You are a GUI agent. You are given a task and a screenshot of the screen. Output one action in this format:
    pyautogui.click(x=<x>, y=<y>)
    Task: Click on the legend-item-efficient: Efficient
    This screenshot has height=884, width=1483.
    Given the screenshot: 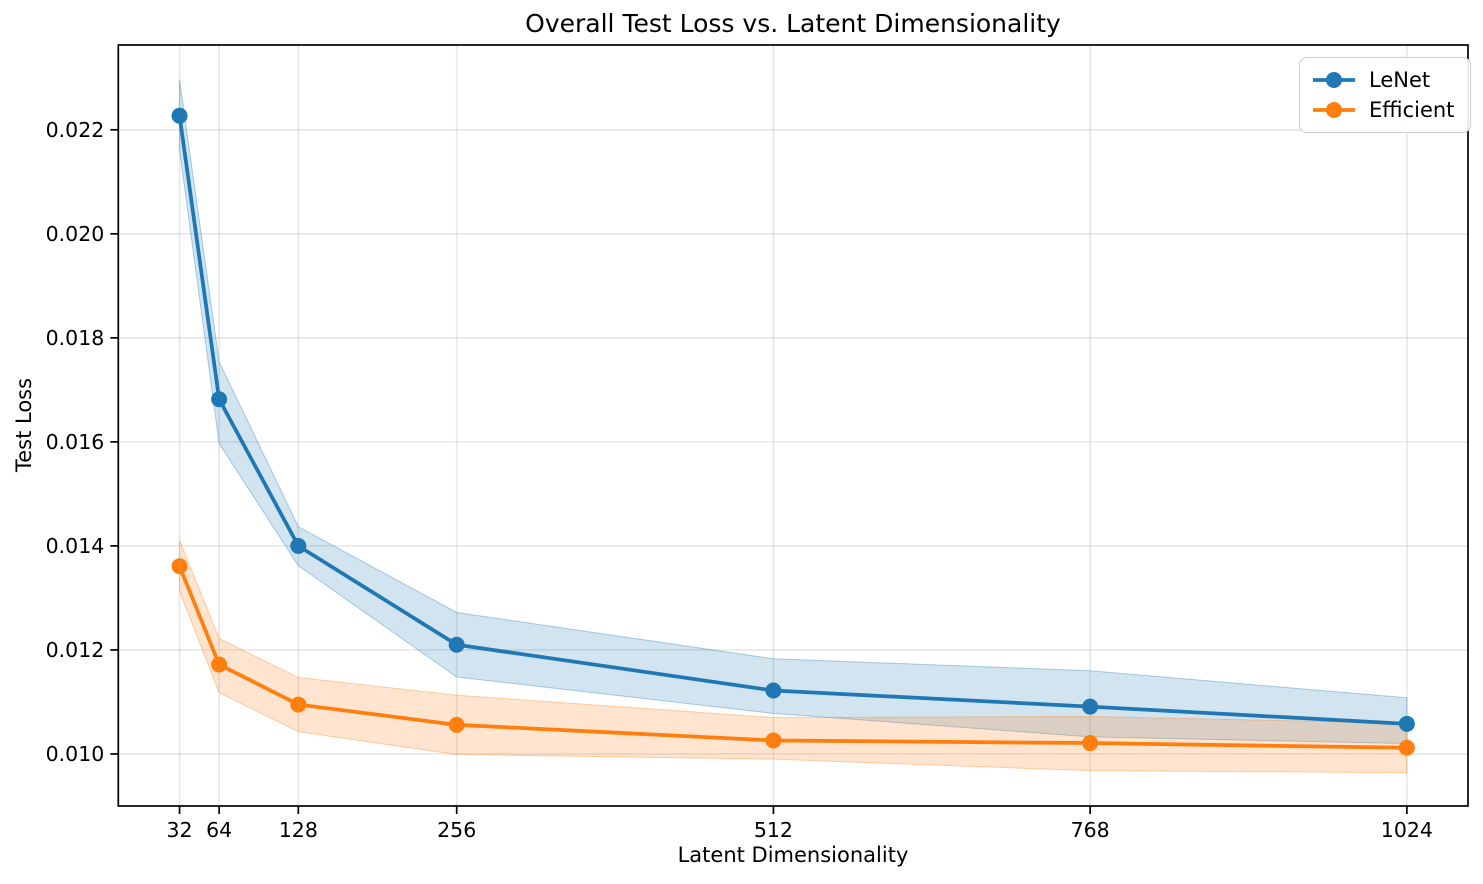 What is the action you would take?
    pyautogui.click(x=1382, y=110)
    